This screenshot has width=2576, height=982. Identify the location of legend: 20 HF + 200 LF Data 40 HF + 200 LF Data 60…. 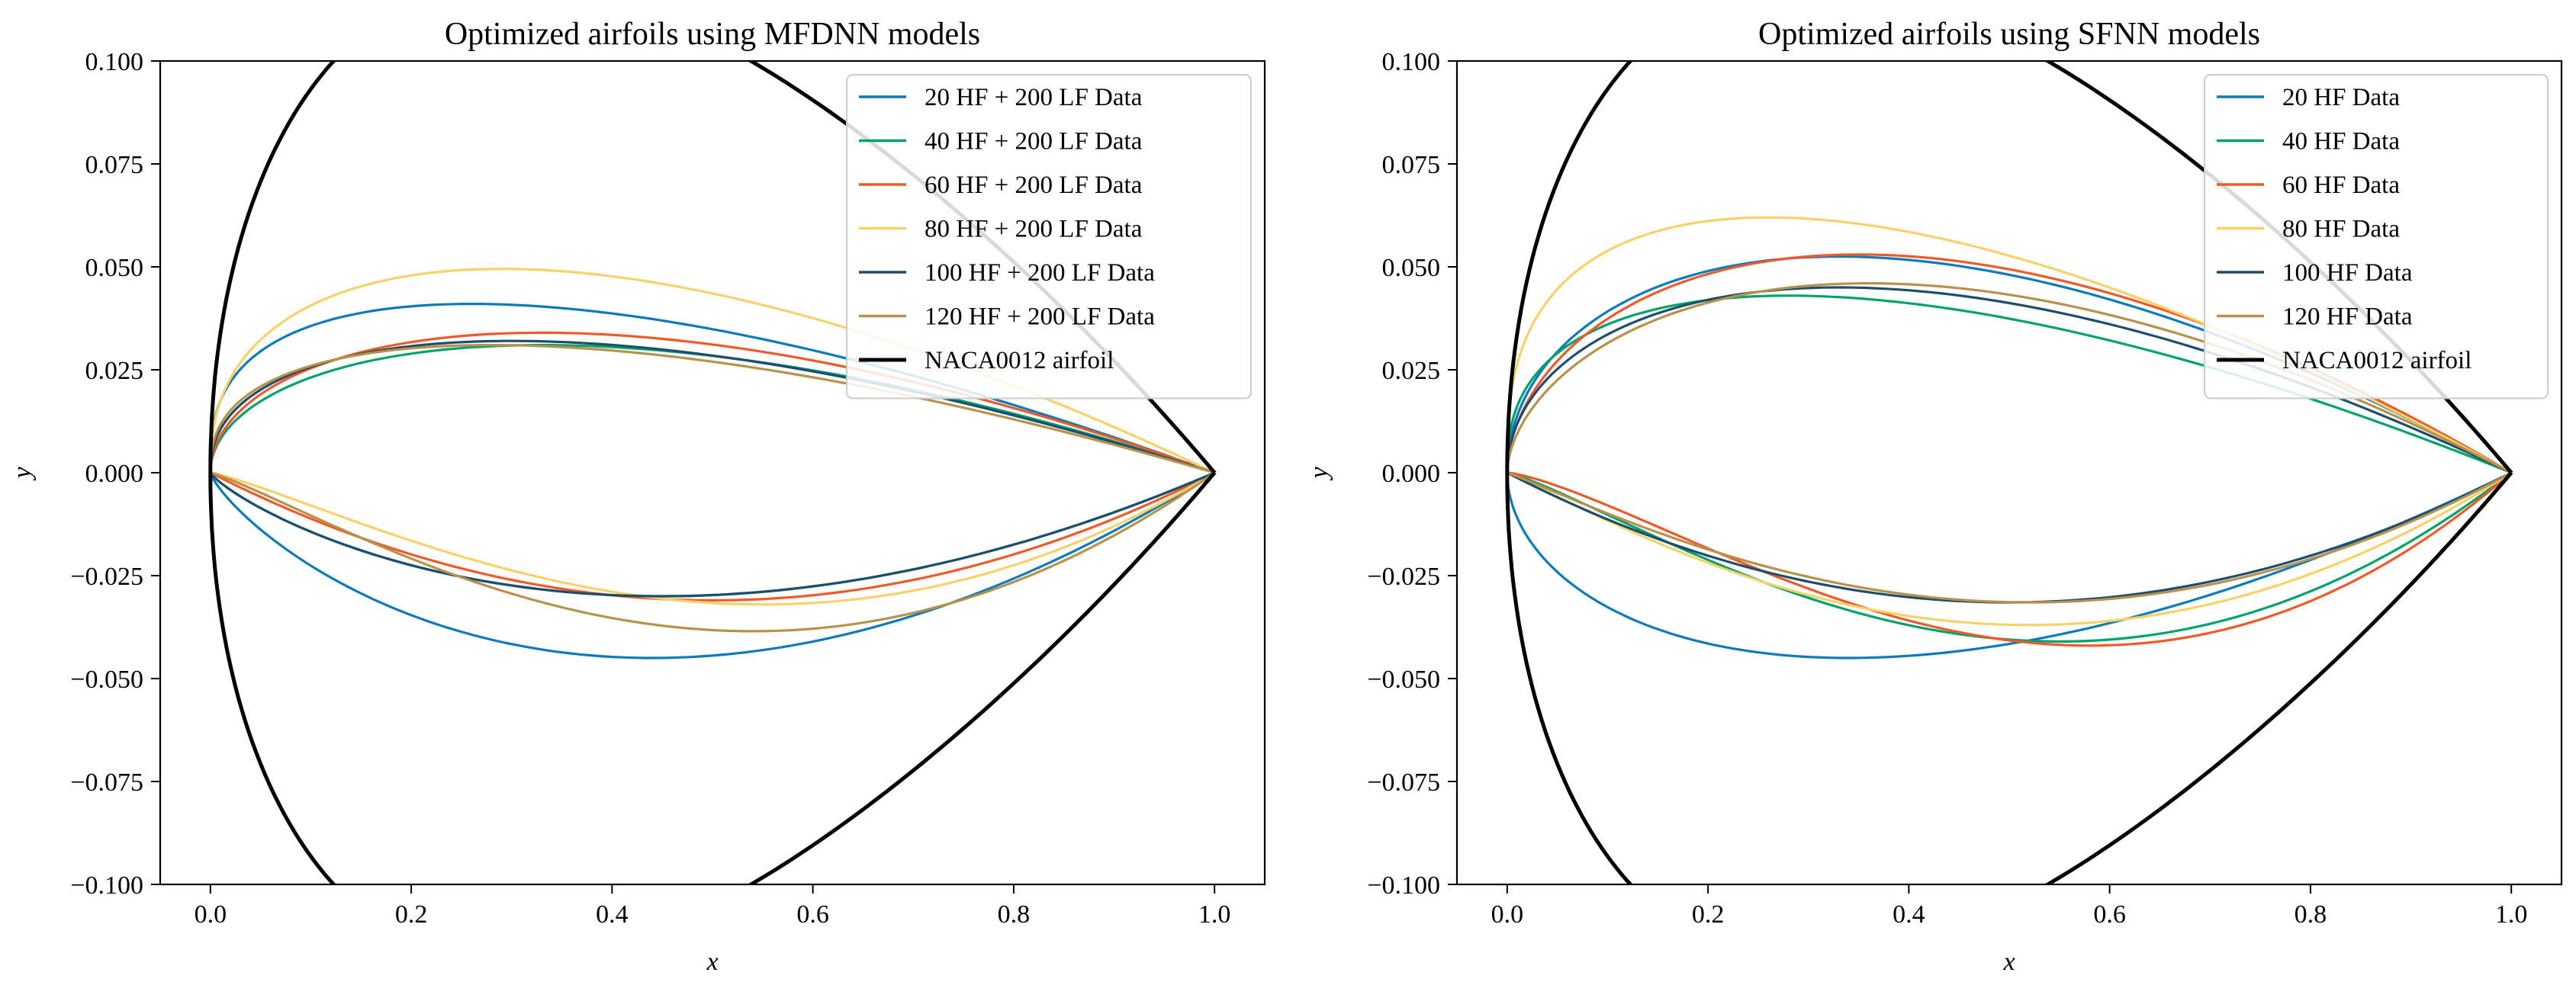
(1049, 237).